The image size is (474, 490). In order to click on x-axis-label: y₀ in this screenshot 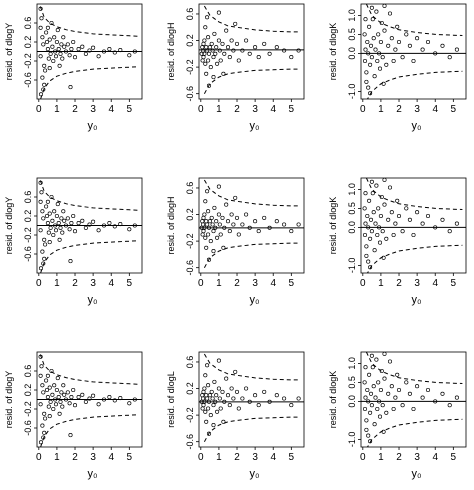, I will do `click(416, 126)`.